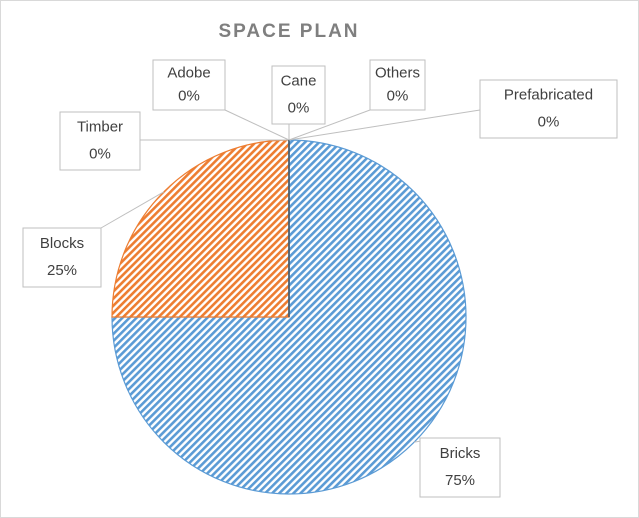 This screenshot has width=639, height=518. Describe the element at coordinates (397, 72) in the screenshot. I see `category-label: Others` at that location.